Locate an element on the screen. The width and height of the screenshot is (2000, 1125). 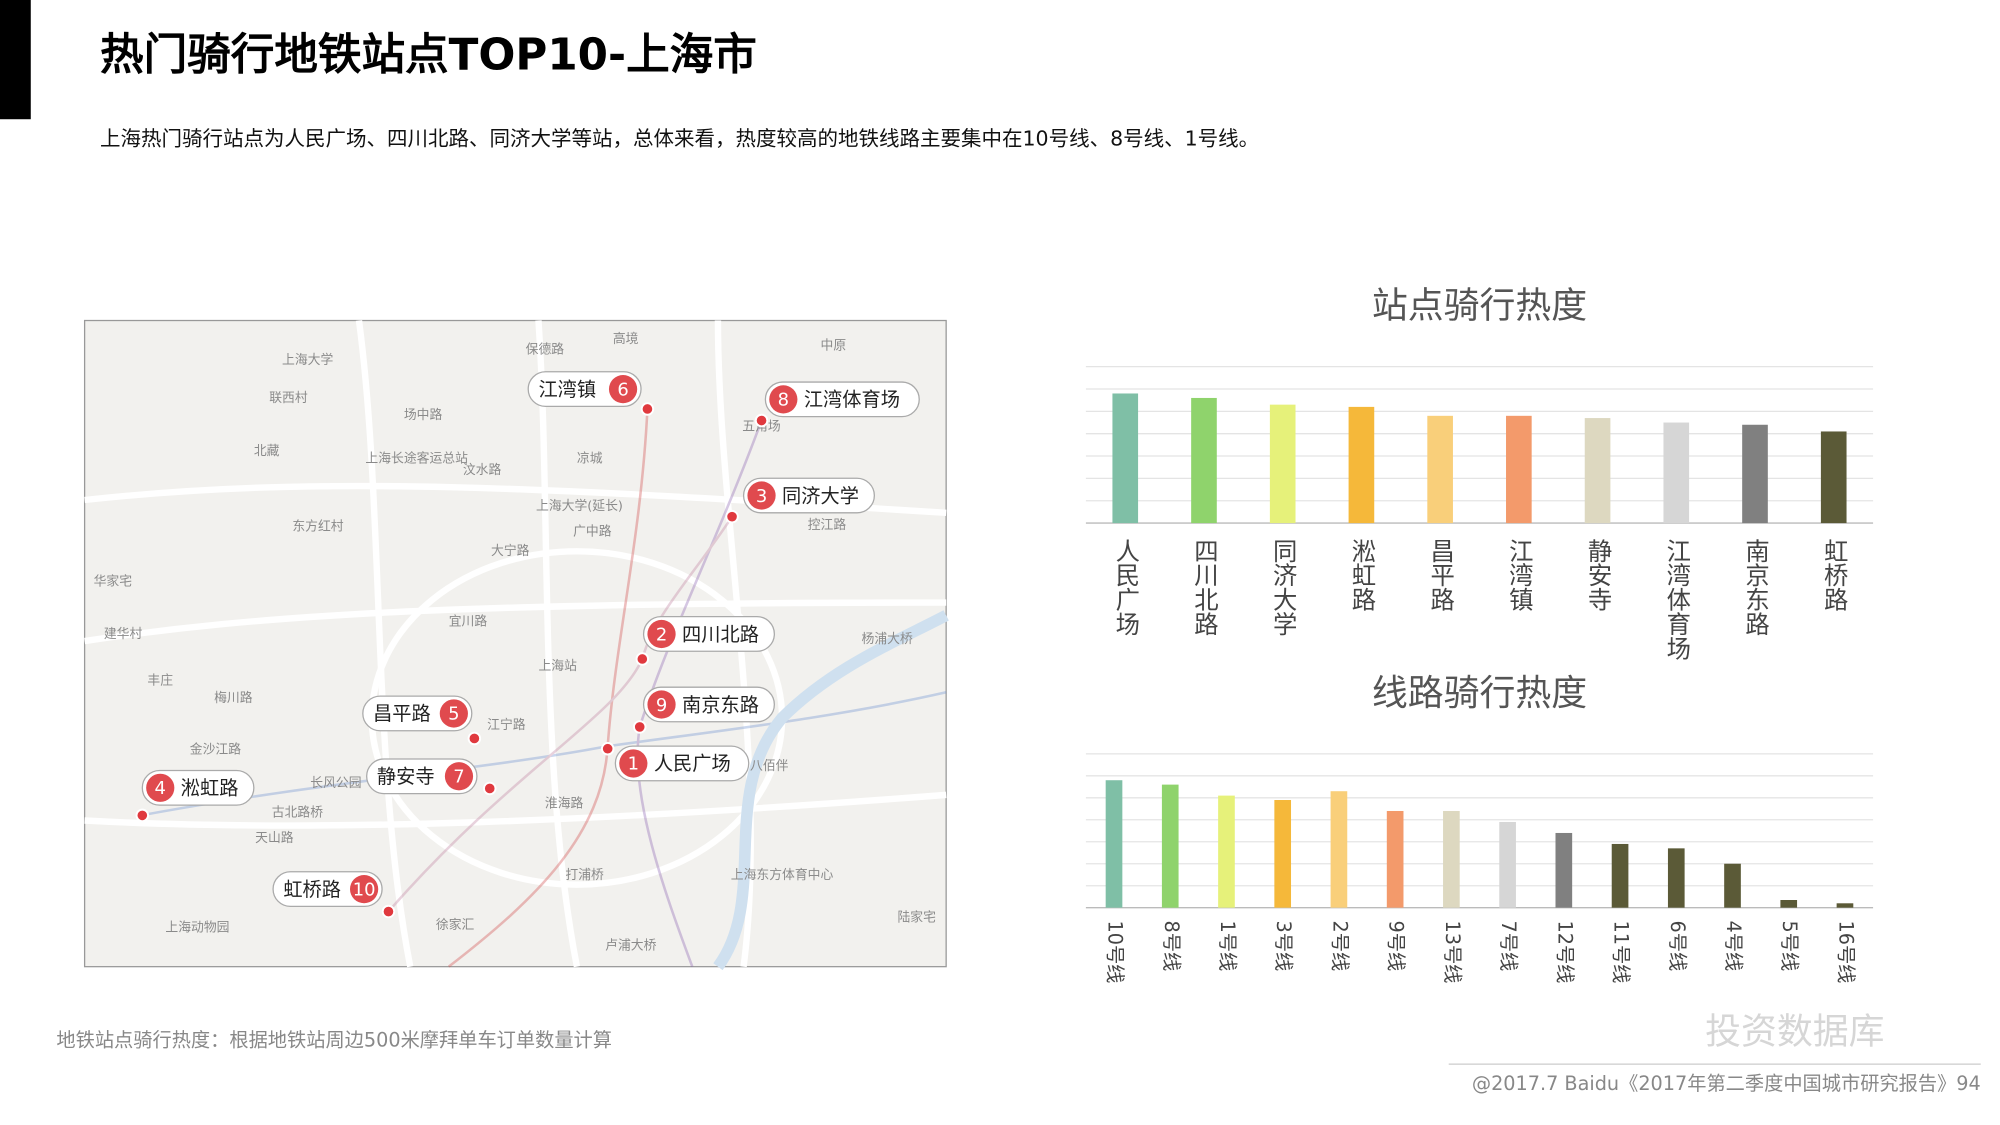
pin: 3 同济大学 is located at coordinates (800, 500).